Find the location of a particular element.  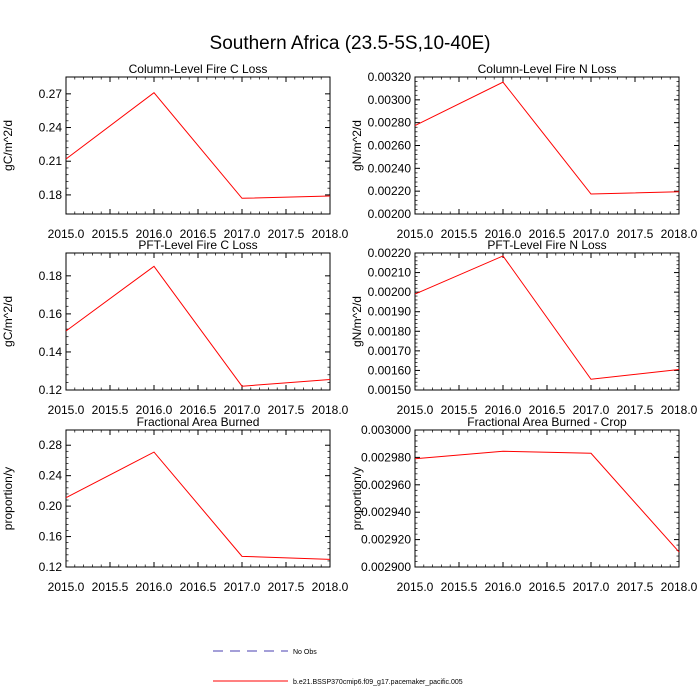

panel-title: Fractional Area Burned is located at coordinates (198, 422).